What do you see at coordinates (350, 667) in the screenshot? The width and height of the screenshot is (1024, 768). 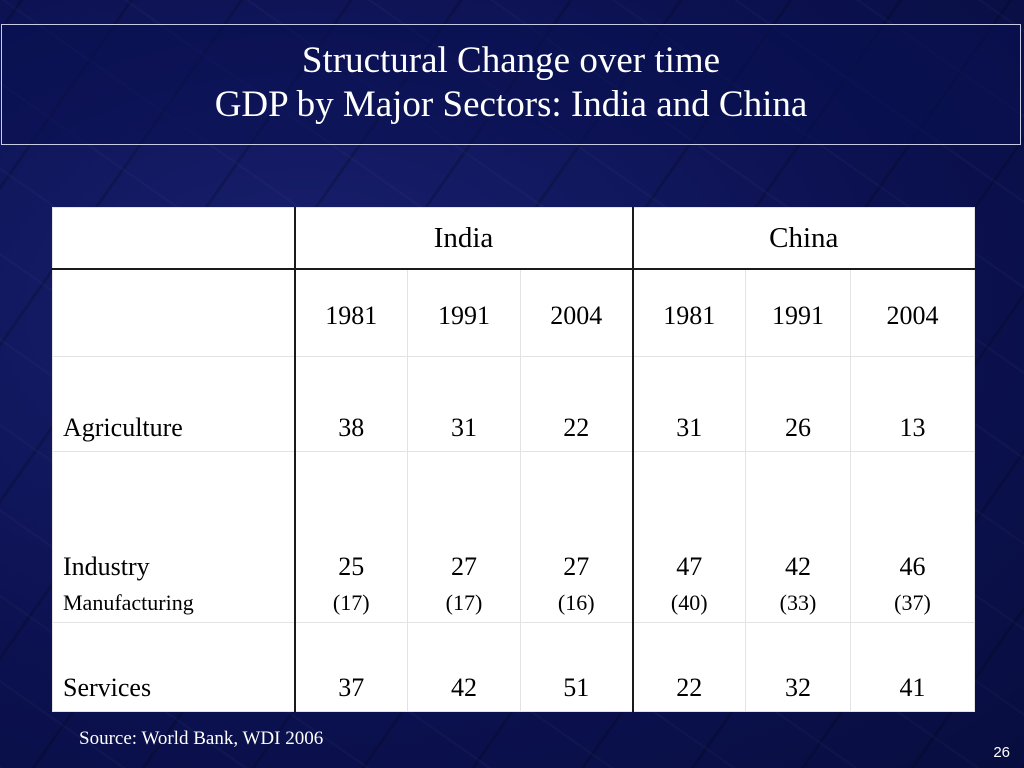 I see `value-cell: 37` at bounding box center [350, 667].